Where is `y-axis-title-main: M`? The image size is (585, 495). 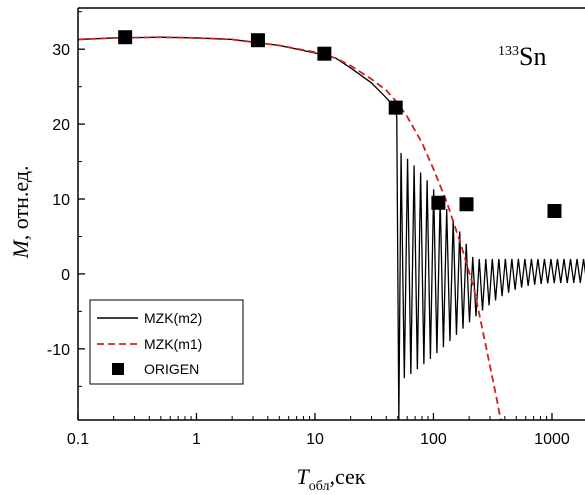 y-axis-title-main: M is located at coordinates (20, 249).